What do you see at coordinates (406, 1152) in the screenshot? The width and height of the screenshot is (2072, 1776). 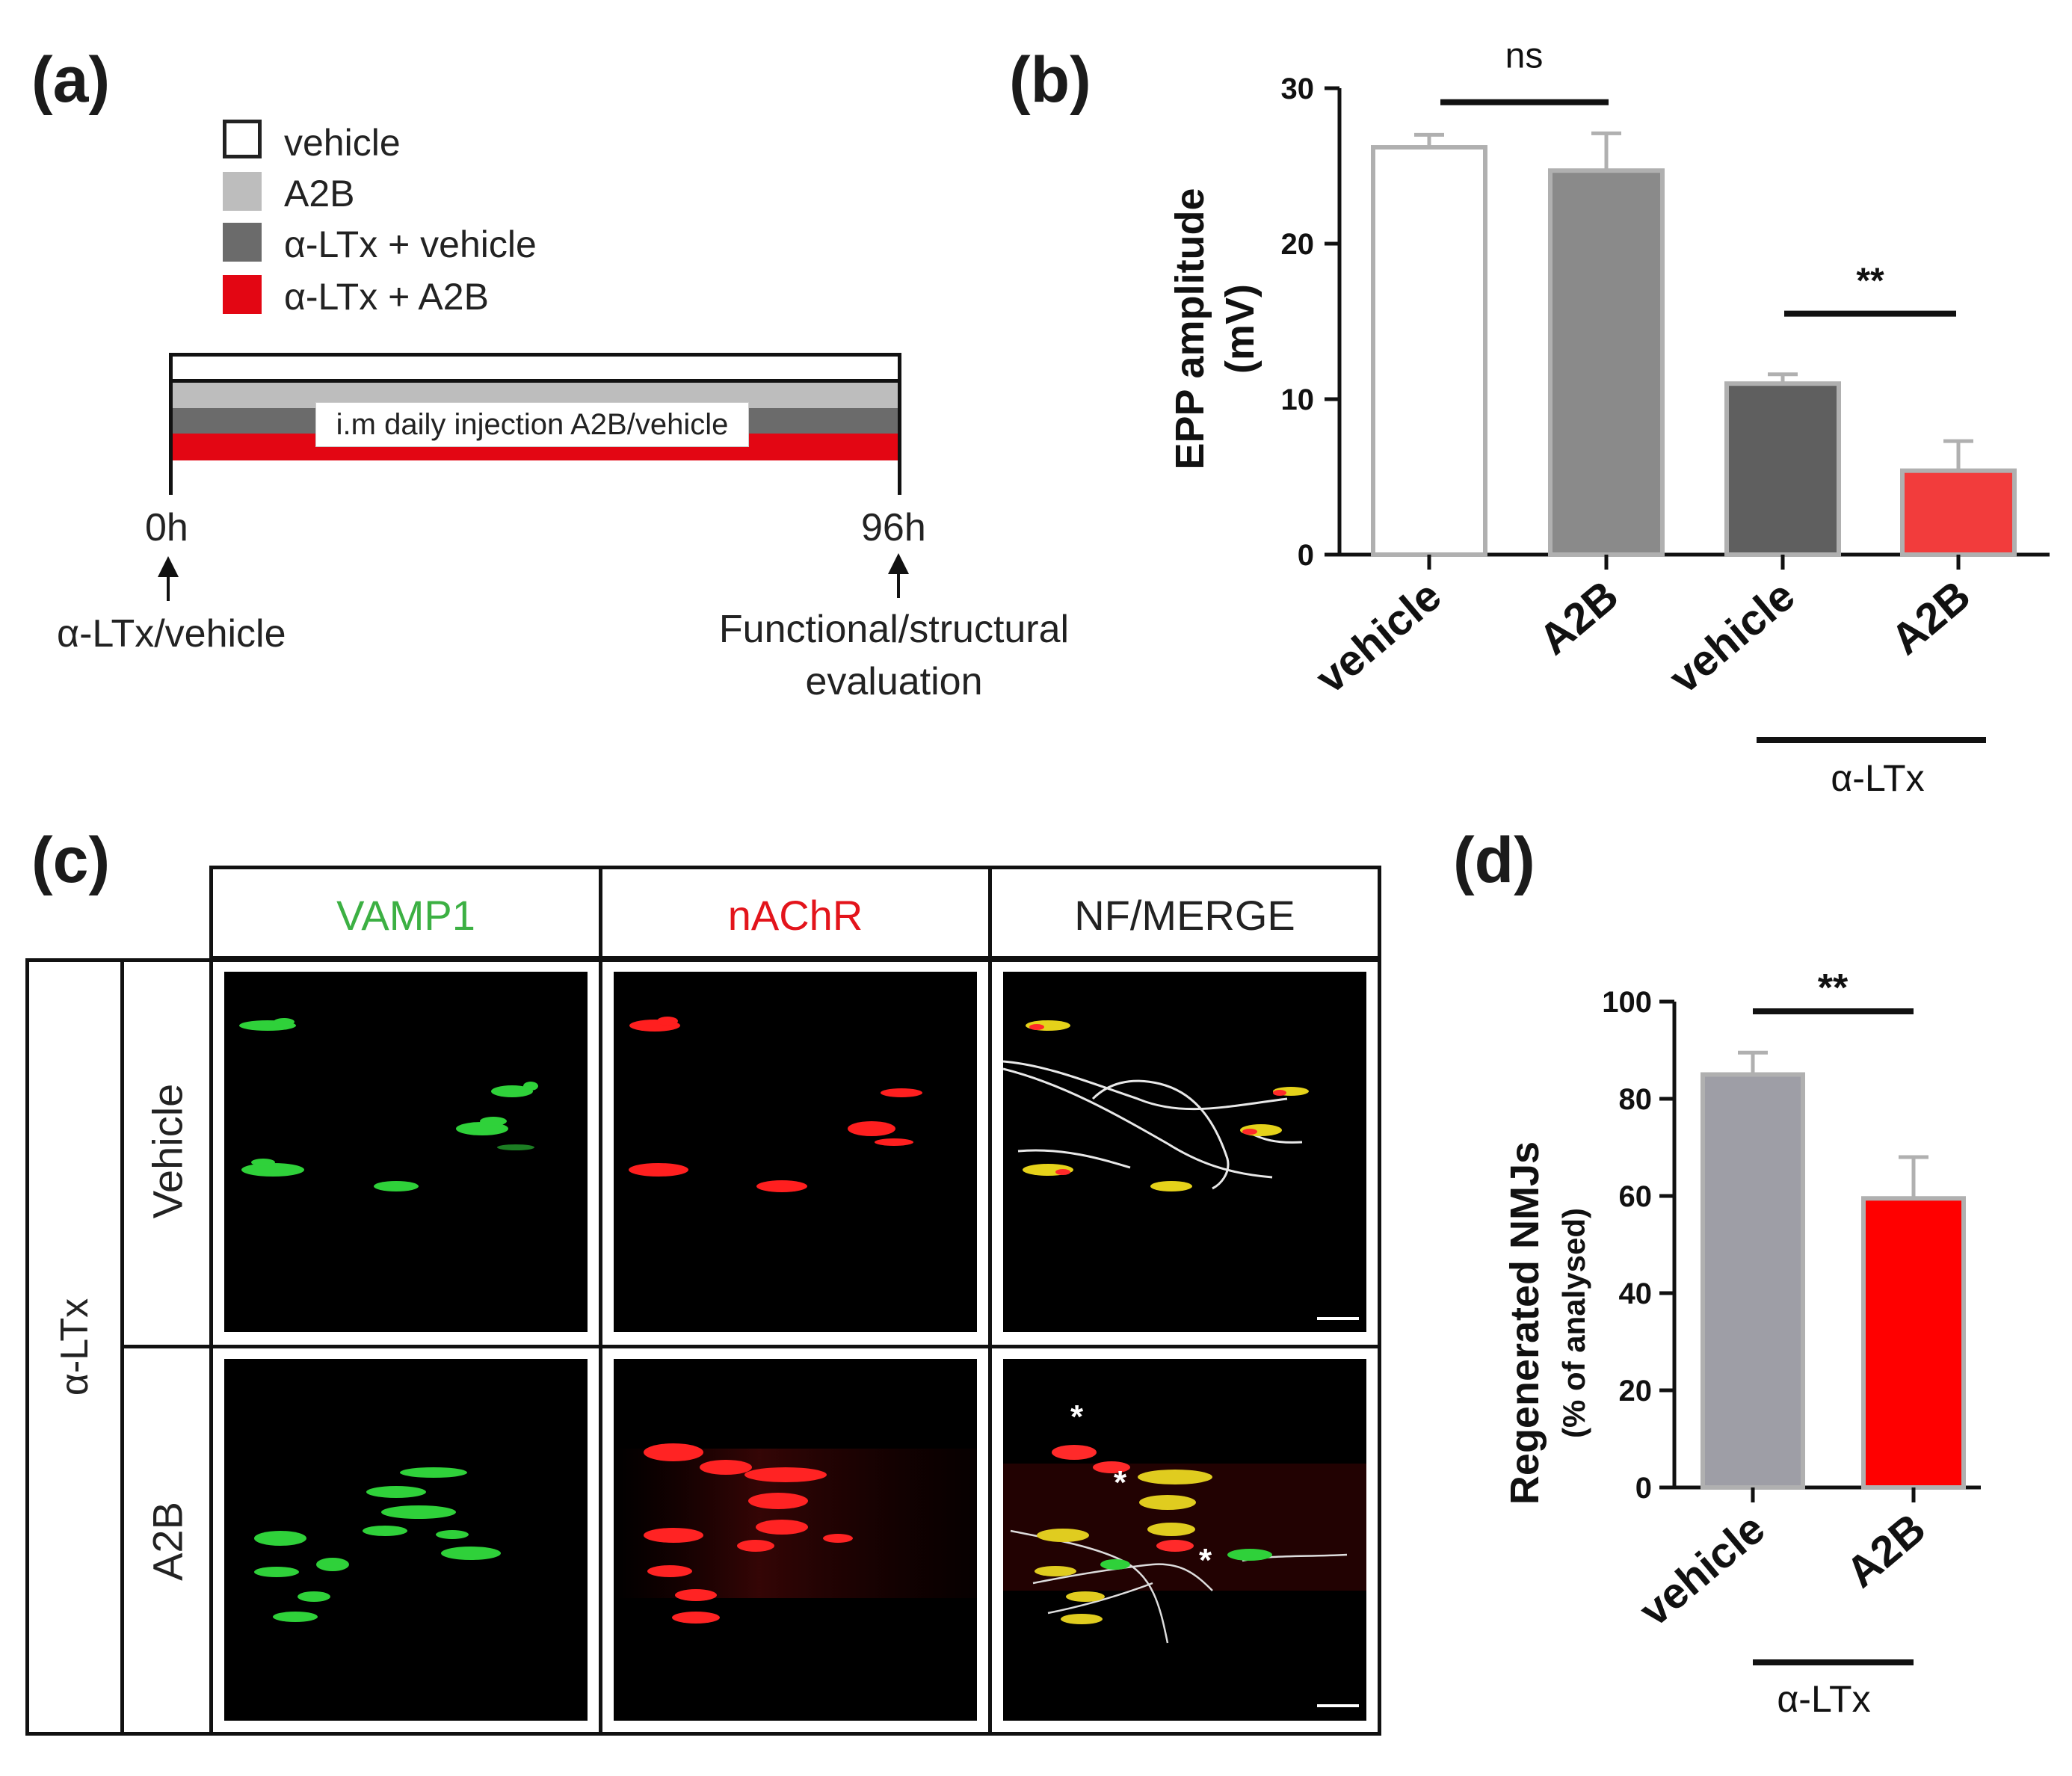 I see `micrograph-vehicle-vamp1` at bounding box center [406, 1152].